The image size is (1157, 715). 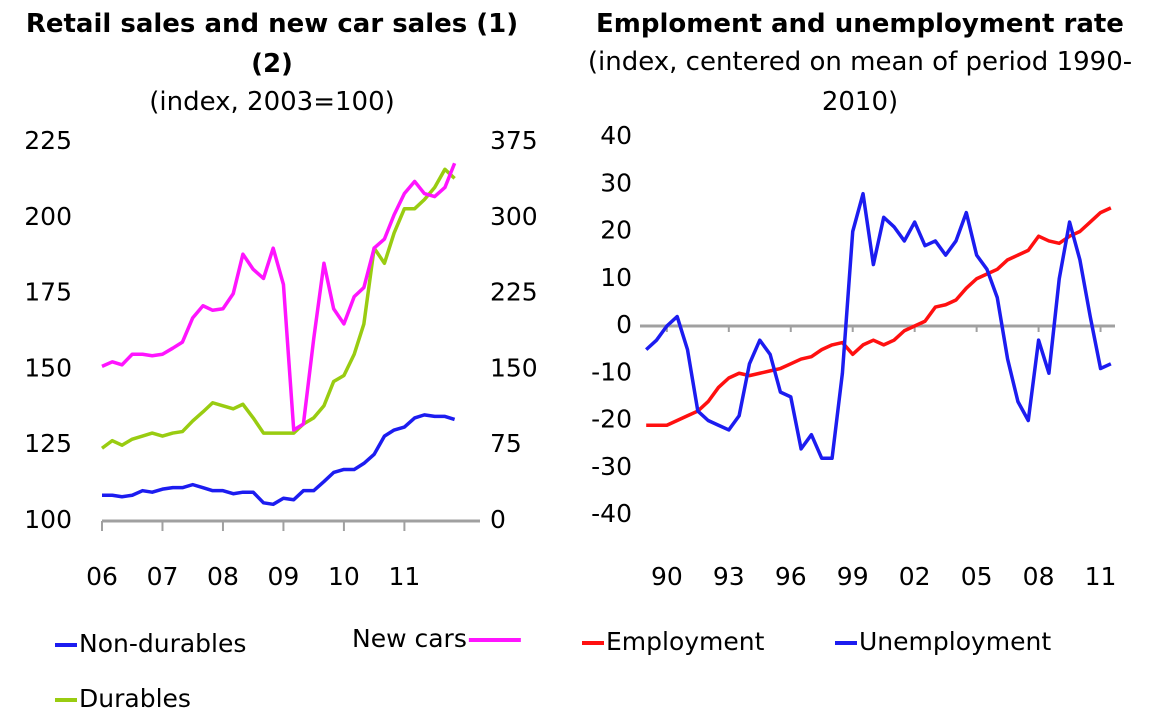 What do you see at coordinates (102, 576) in the screenshot?
I see `x-tick-label: 06` at bounding box center [102, 576].